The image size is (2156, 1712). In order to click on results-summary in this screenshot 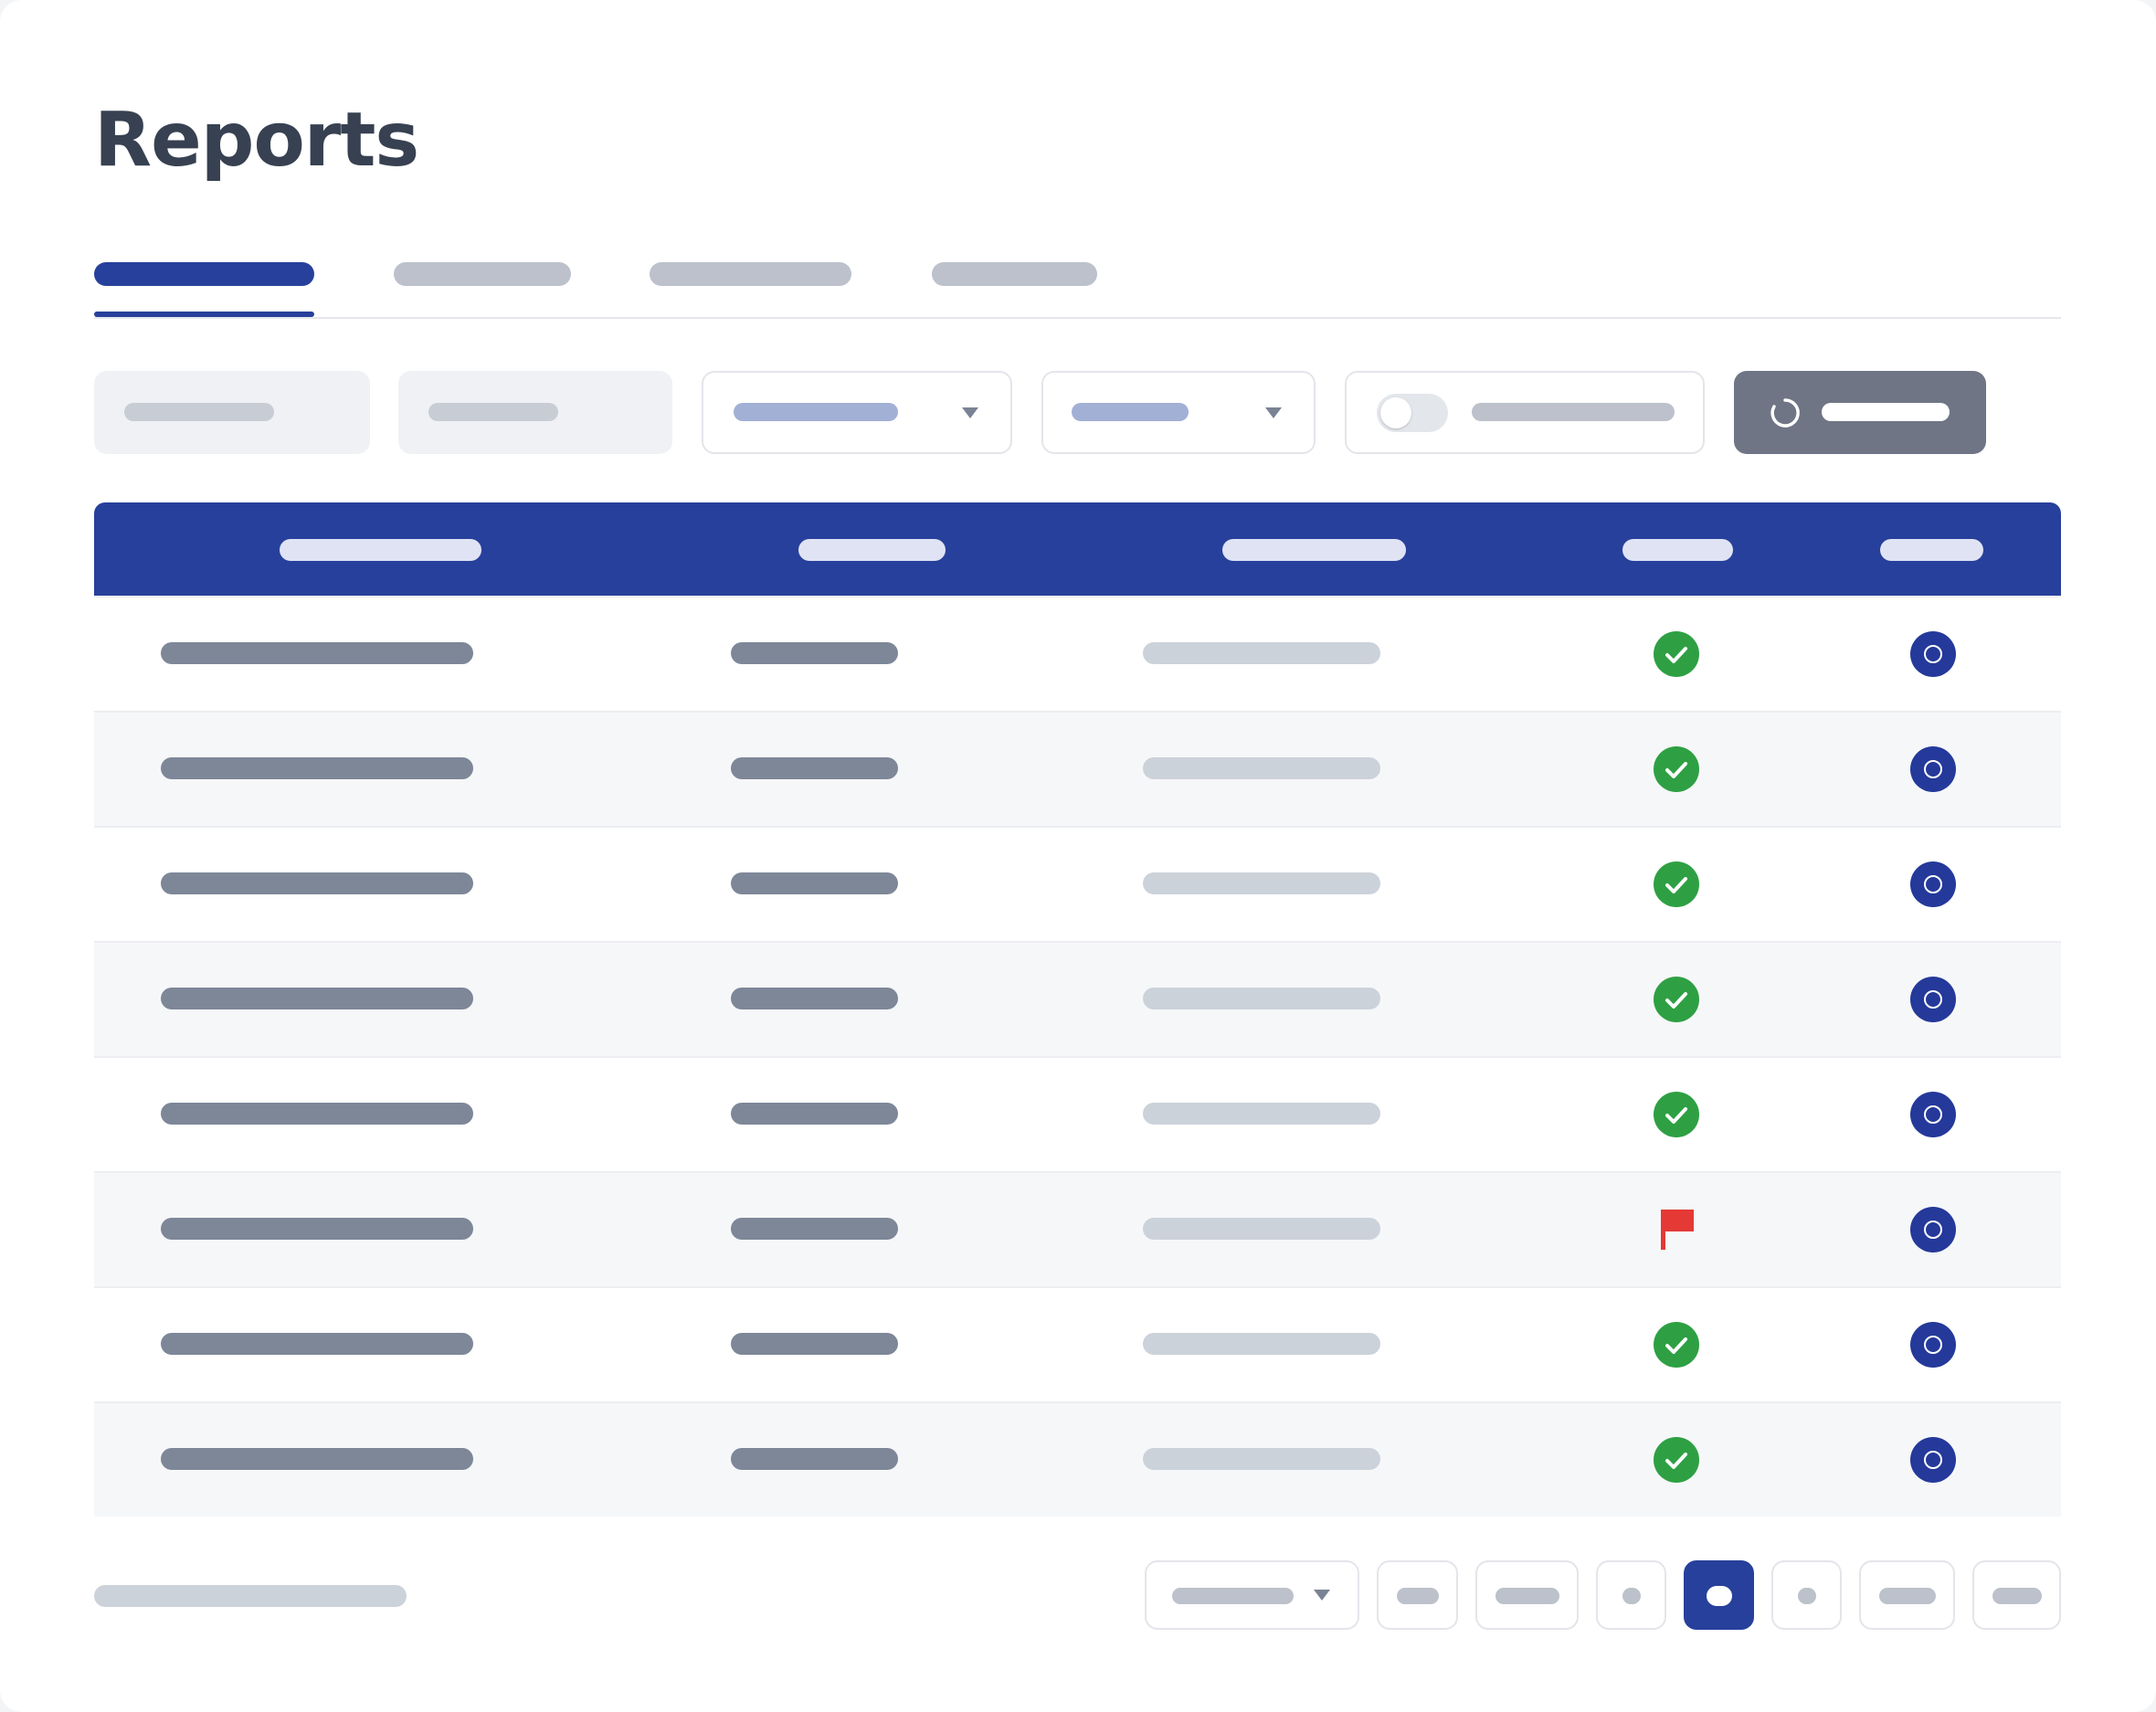, I will do `click(250, 1596)`.